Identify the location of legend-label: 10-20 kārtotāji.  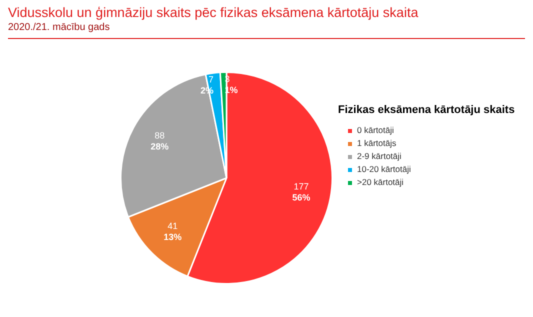
(384, 169).